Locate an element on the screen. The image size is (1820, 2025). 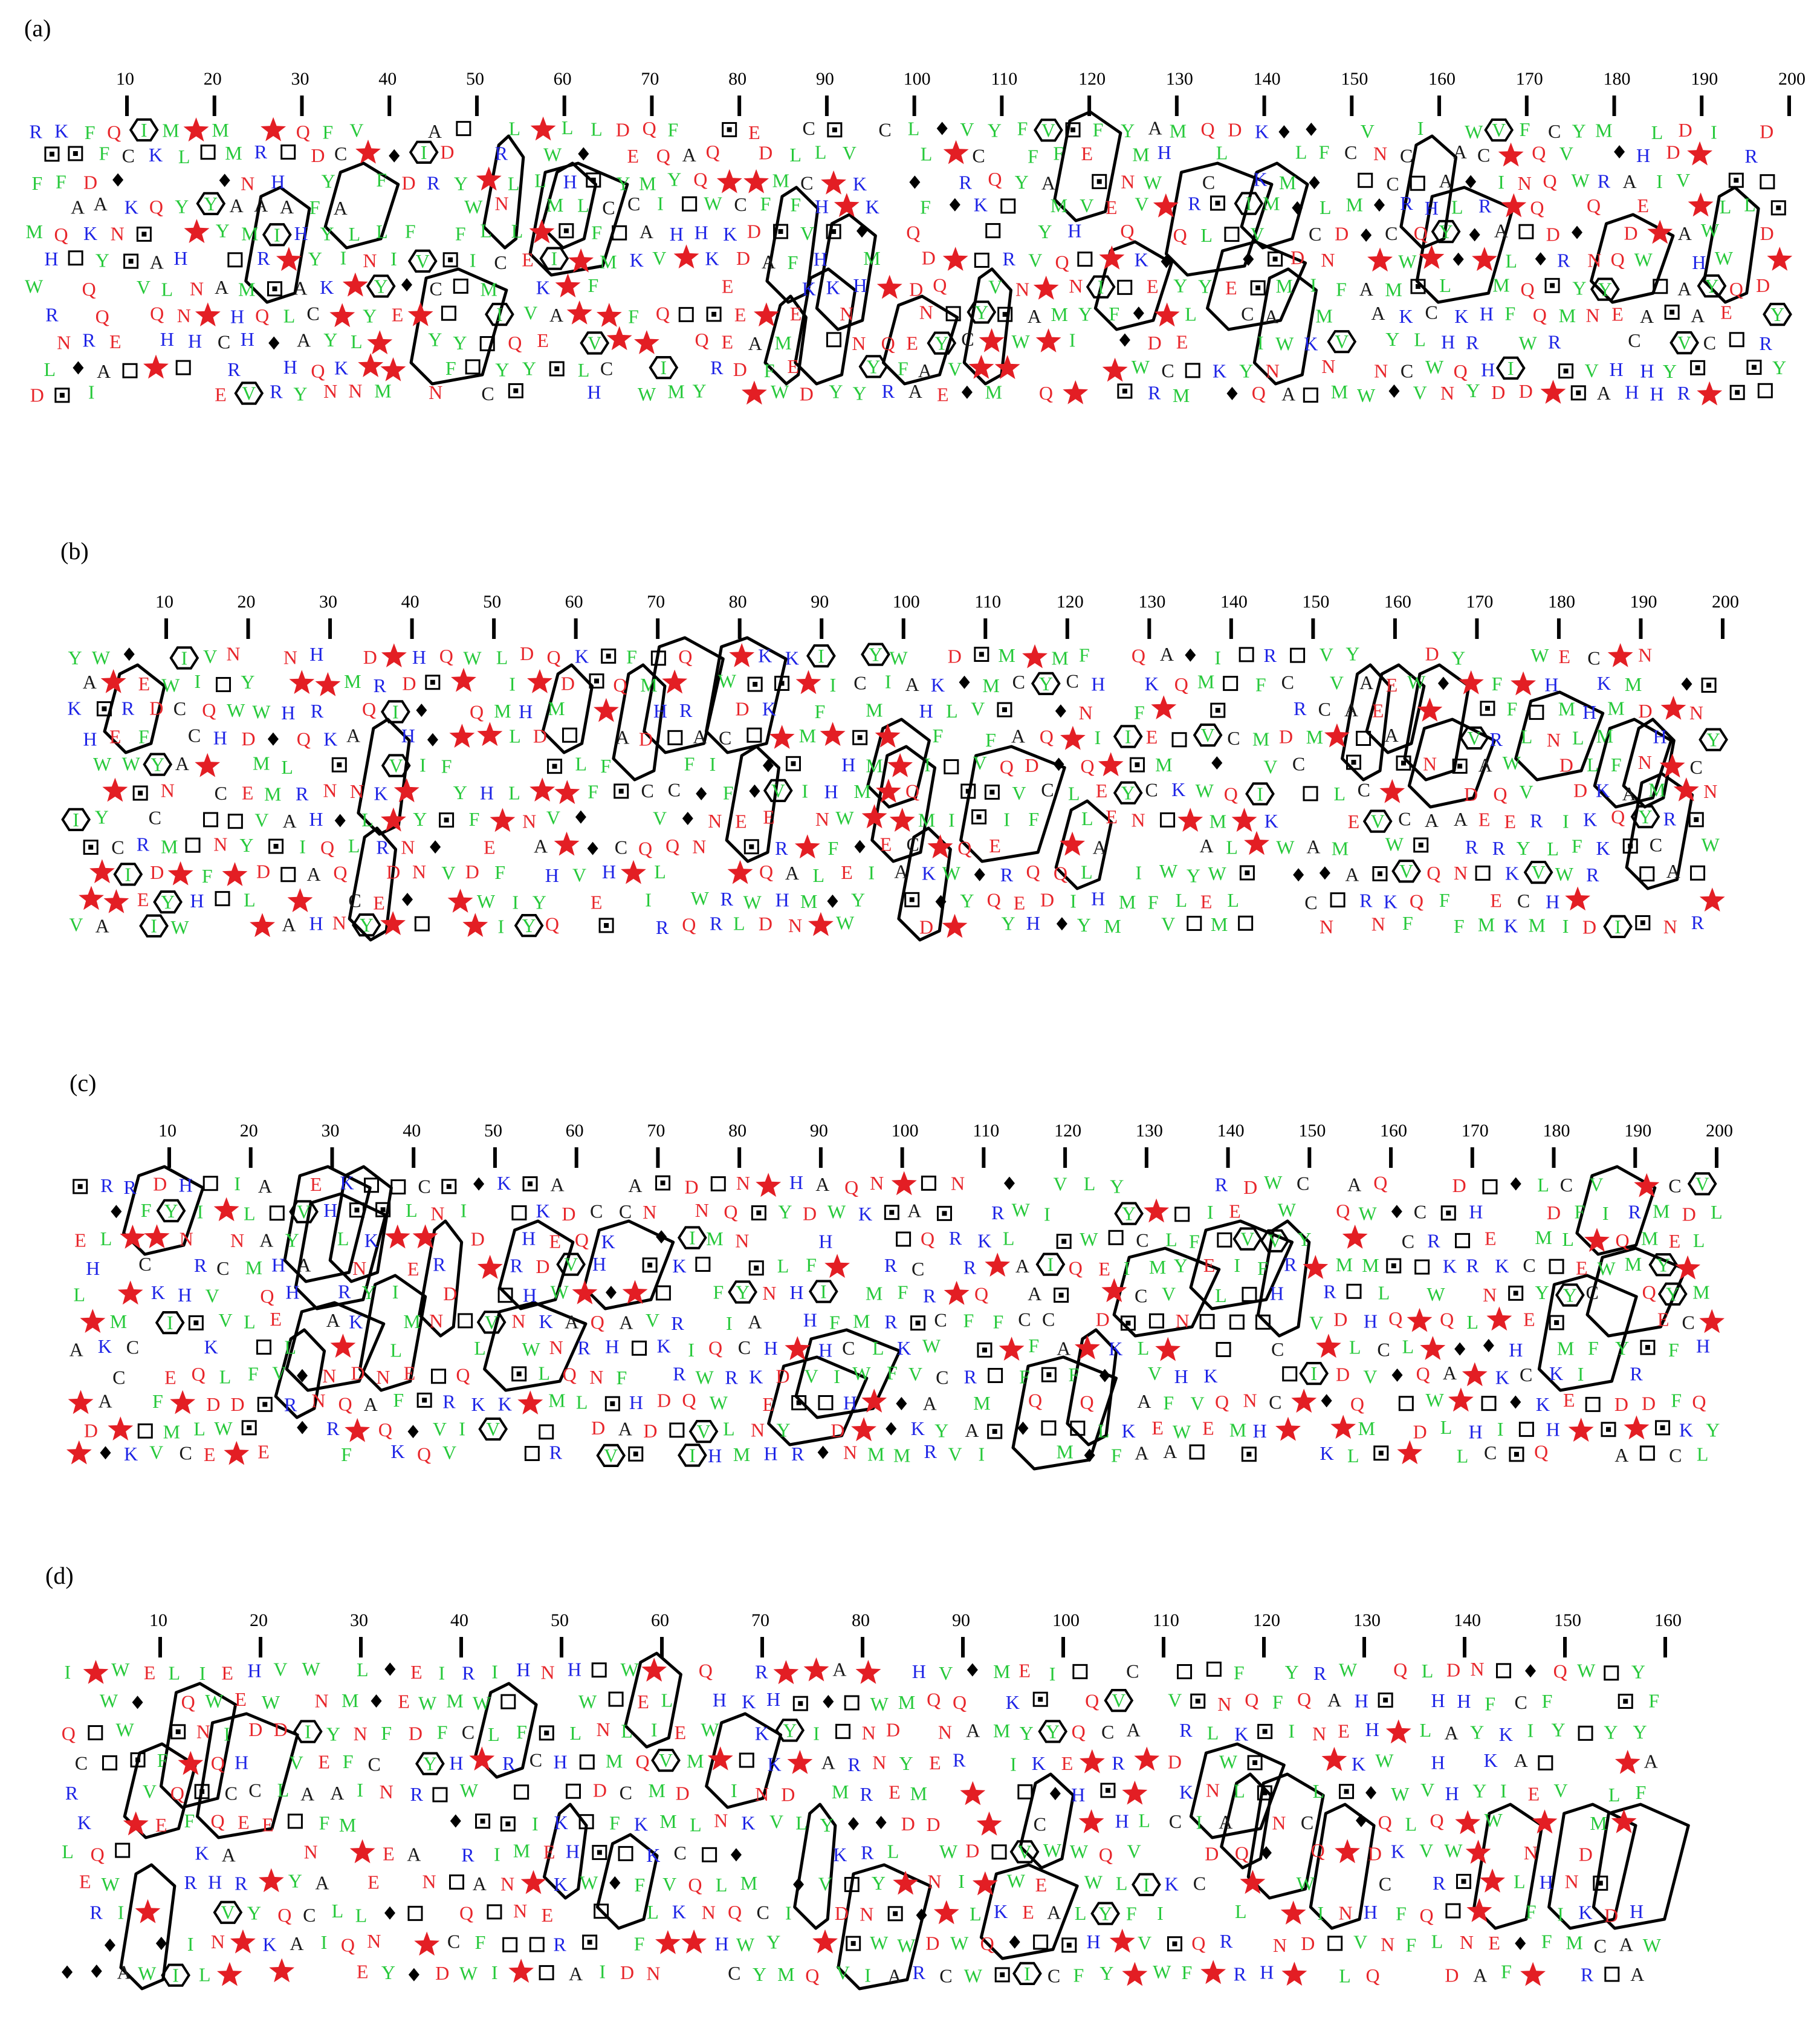
residue-letter: N is located at coordinates (247, 184).